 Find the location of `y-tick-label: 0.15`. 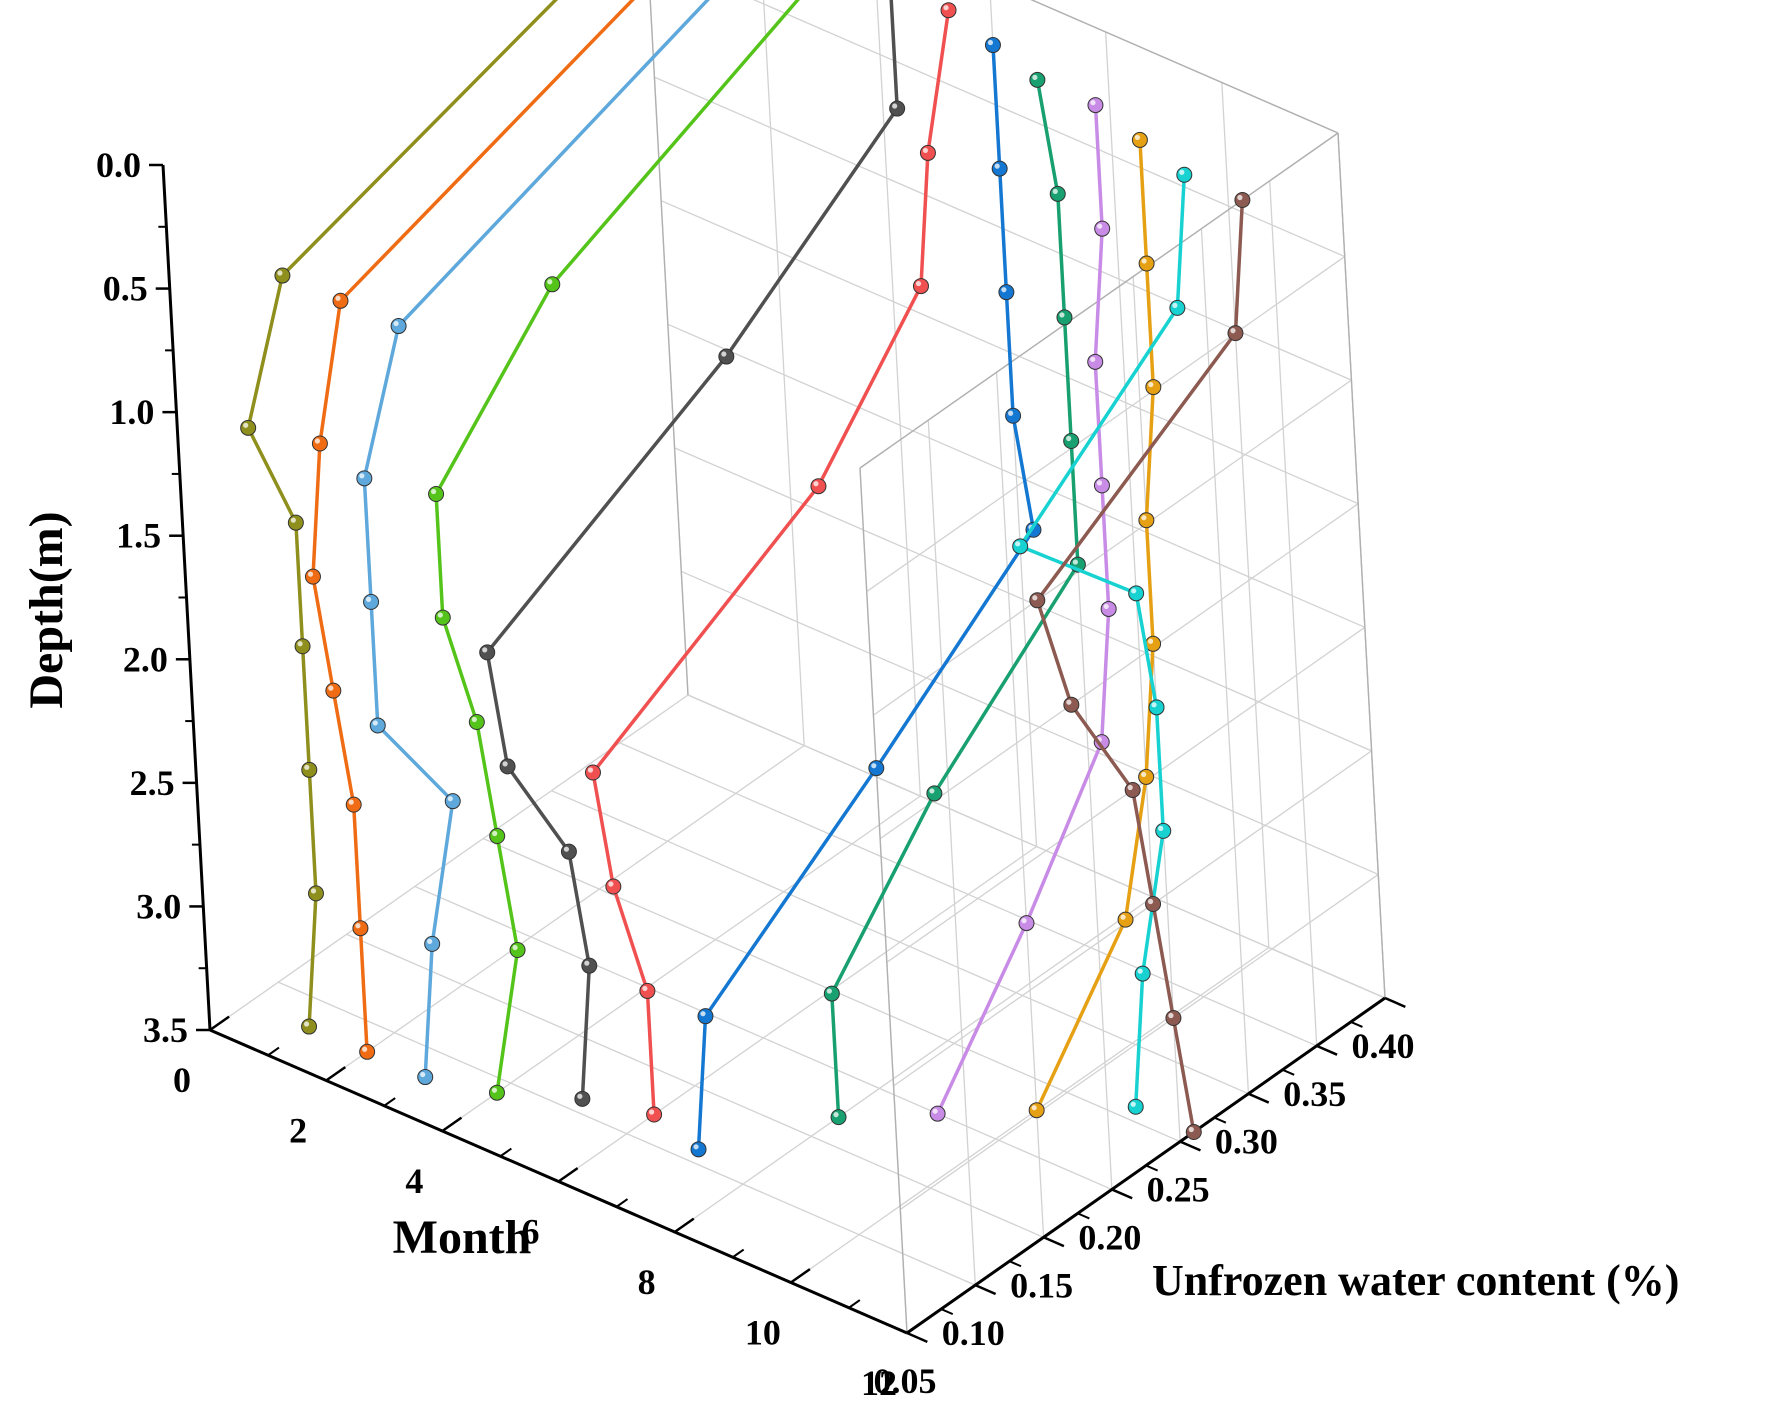

y-tick-label: 0.15 is located at coordinates (1041, 1285).